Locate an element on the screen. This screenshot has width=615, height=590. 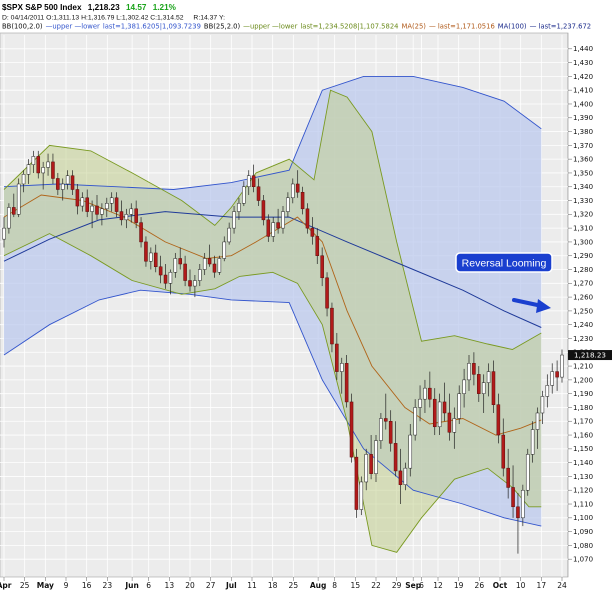
x-tick-label: 27 is located at coordinates (211, 585).